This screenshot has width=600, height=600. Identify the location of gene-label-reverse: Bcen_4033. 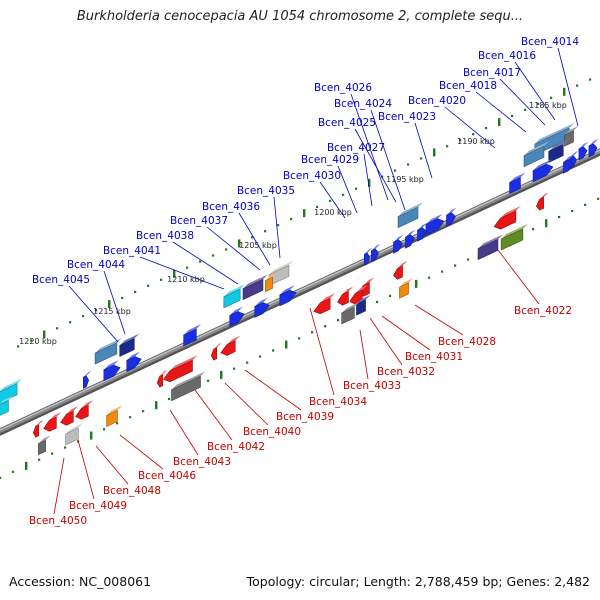
(372, 386).